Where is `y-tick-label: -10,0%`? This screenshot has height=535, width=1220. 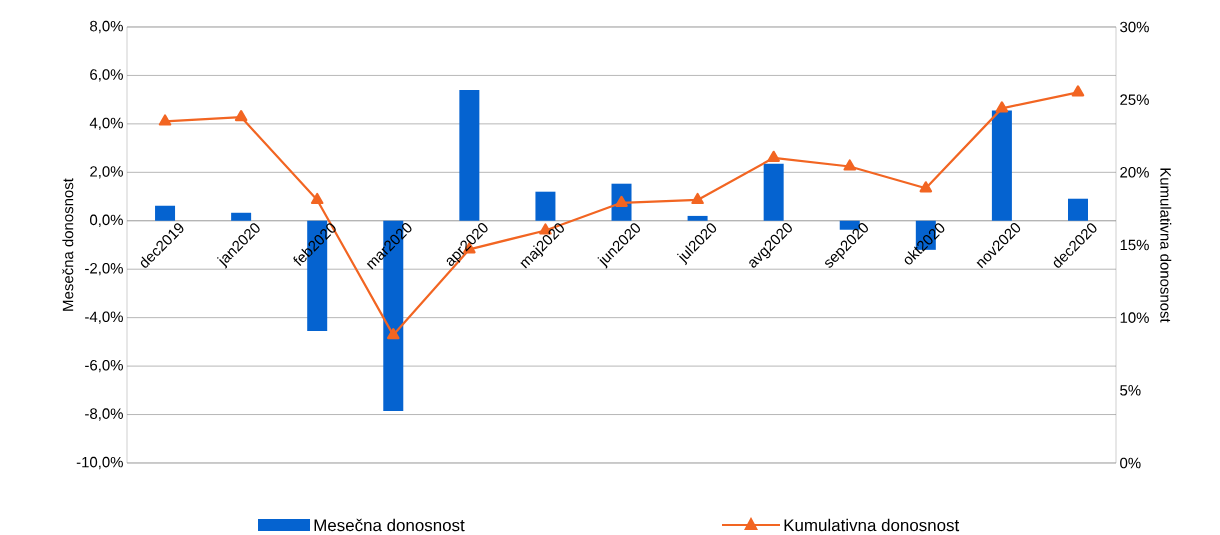 y-tick-label: -10,0% is located at coordinates (99, 463).